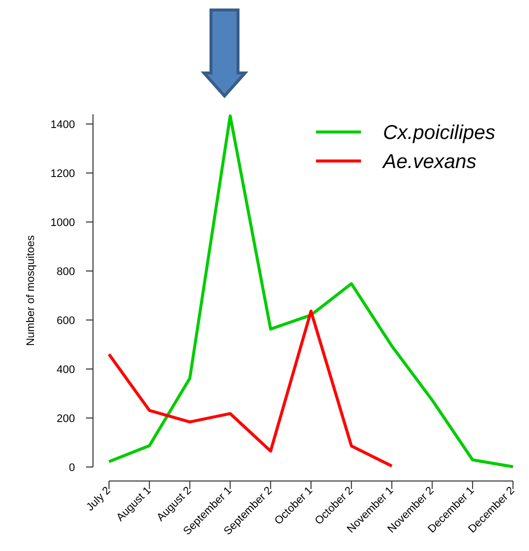  Describe the element at coordinates (439, 133) in the screenshot. I see `legend-label: Cx.poicilipes` at that location.